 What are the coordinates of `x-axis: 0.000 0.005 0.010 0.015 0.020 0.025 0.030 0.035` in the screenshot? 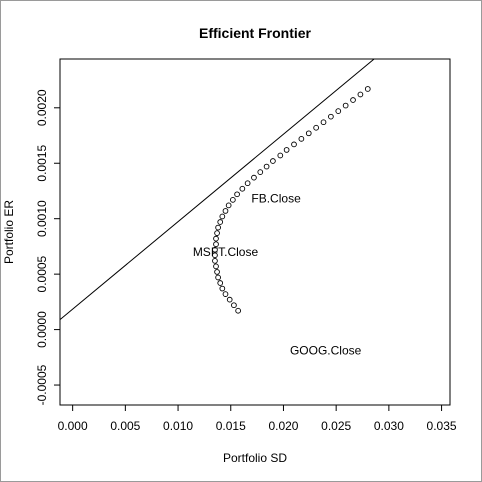 It's located at (257, 419).